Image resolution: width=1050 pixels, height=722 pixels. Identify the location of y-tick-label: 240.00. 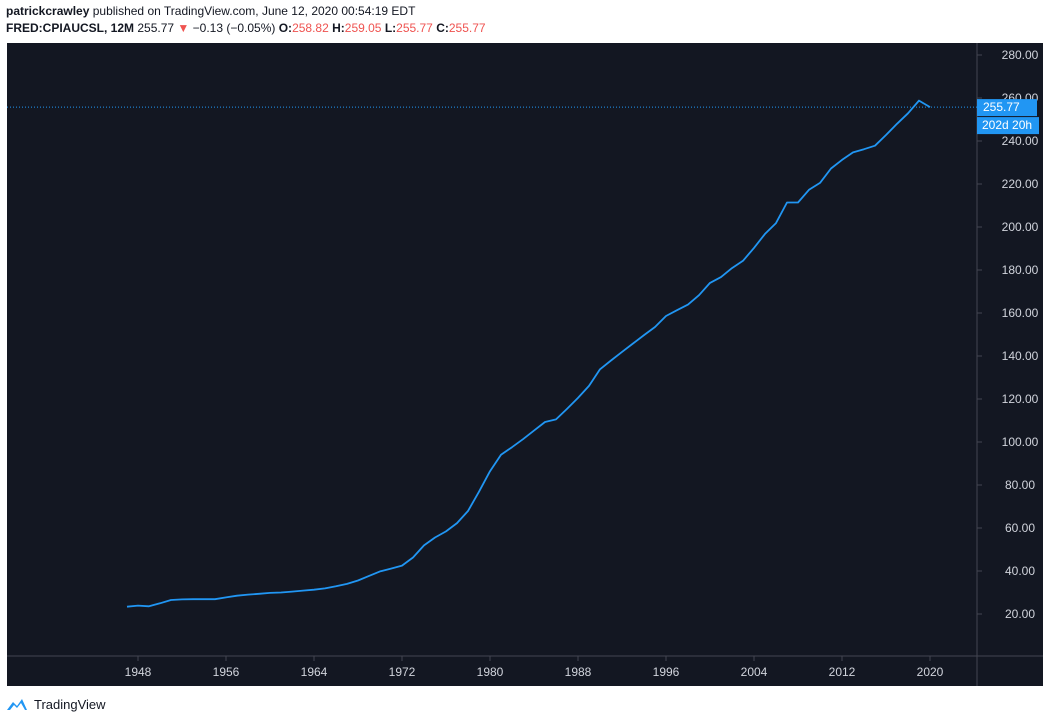
(1020, 141).